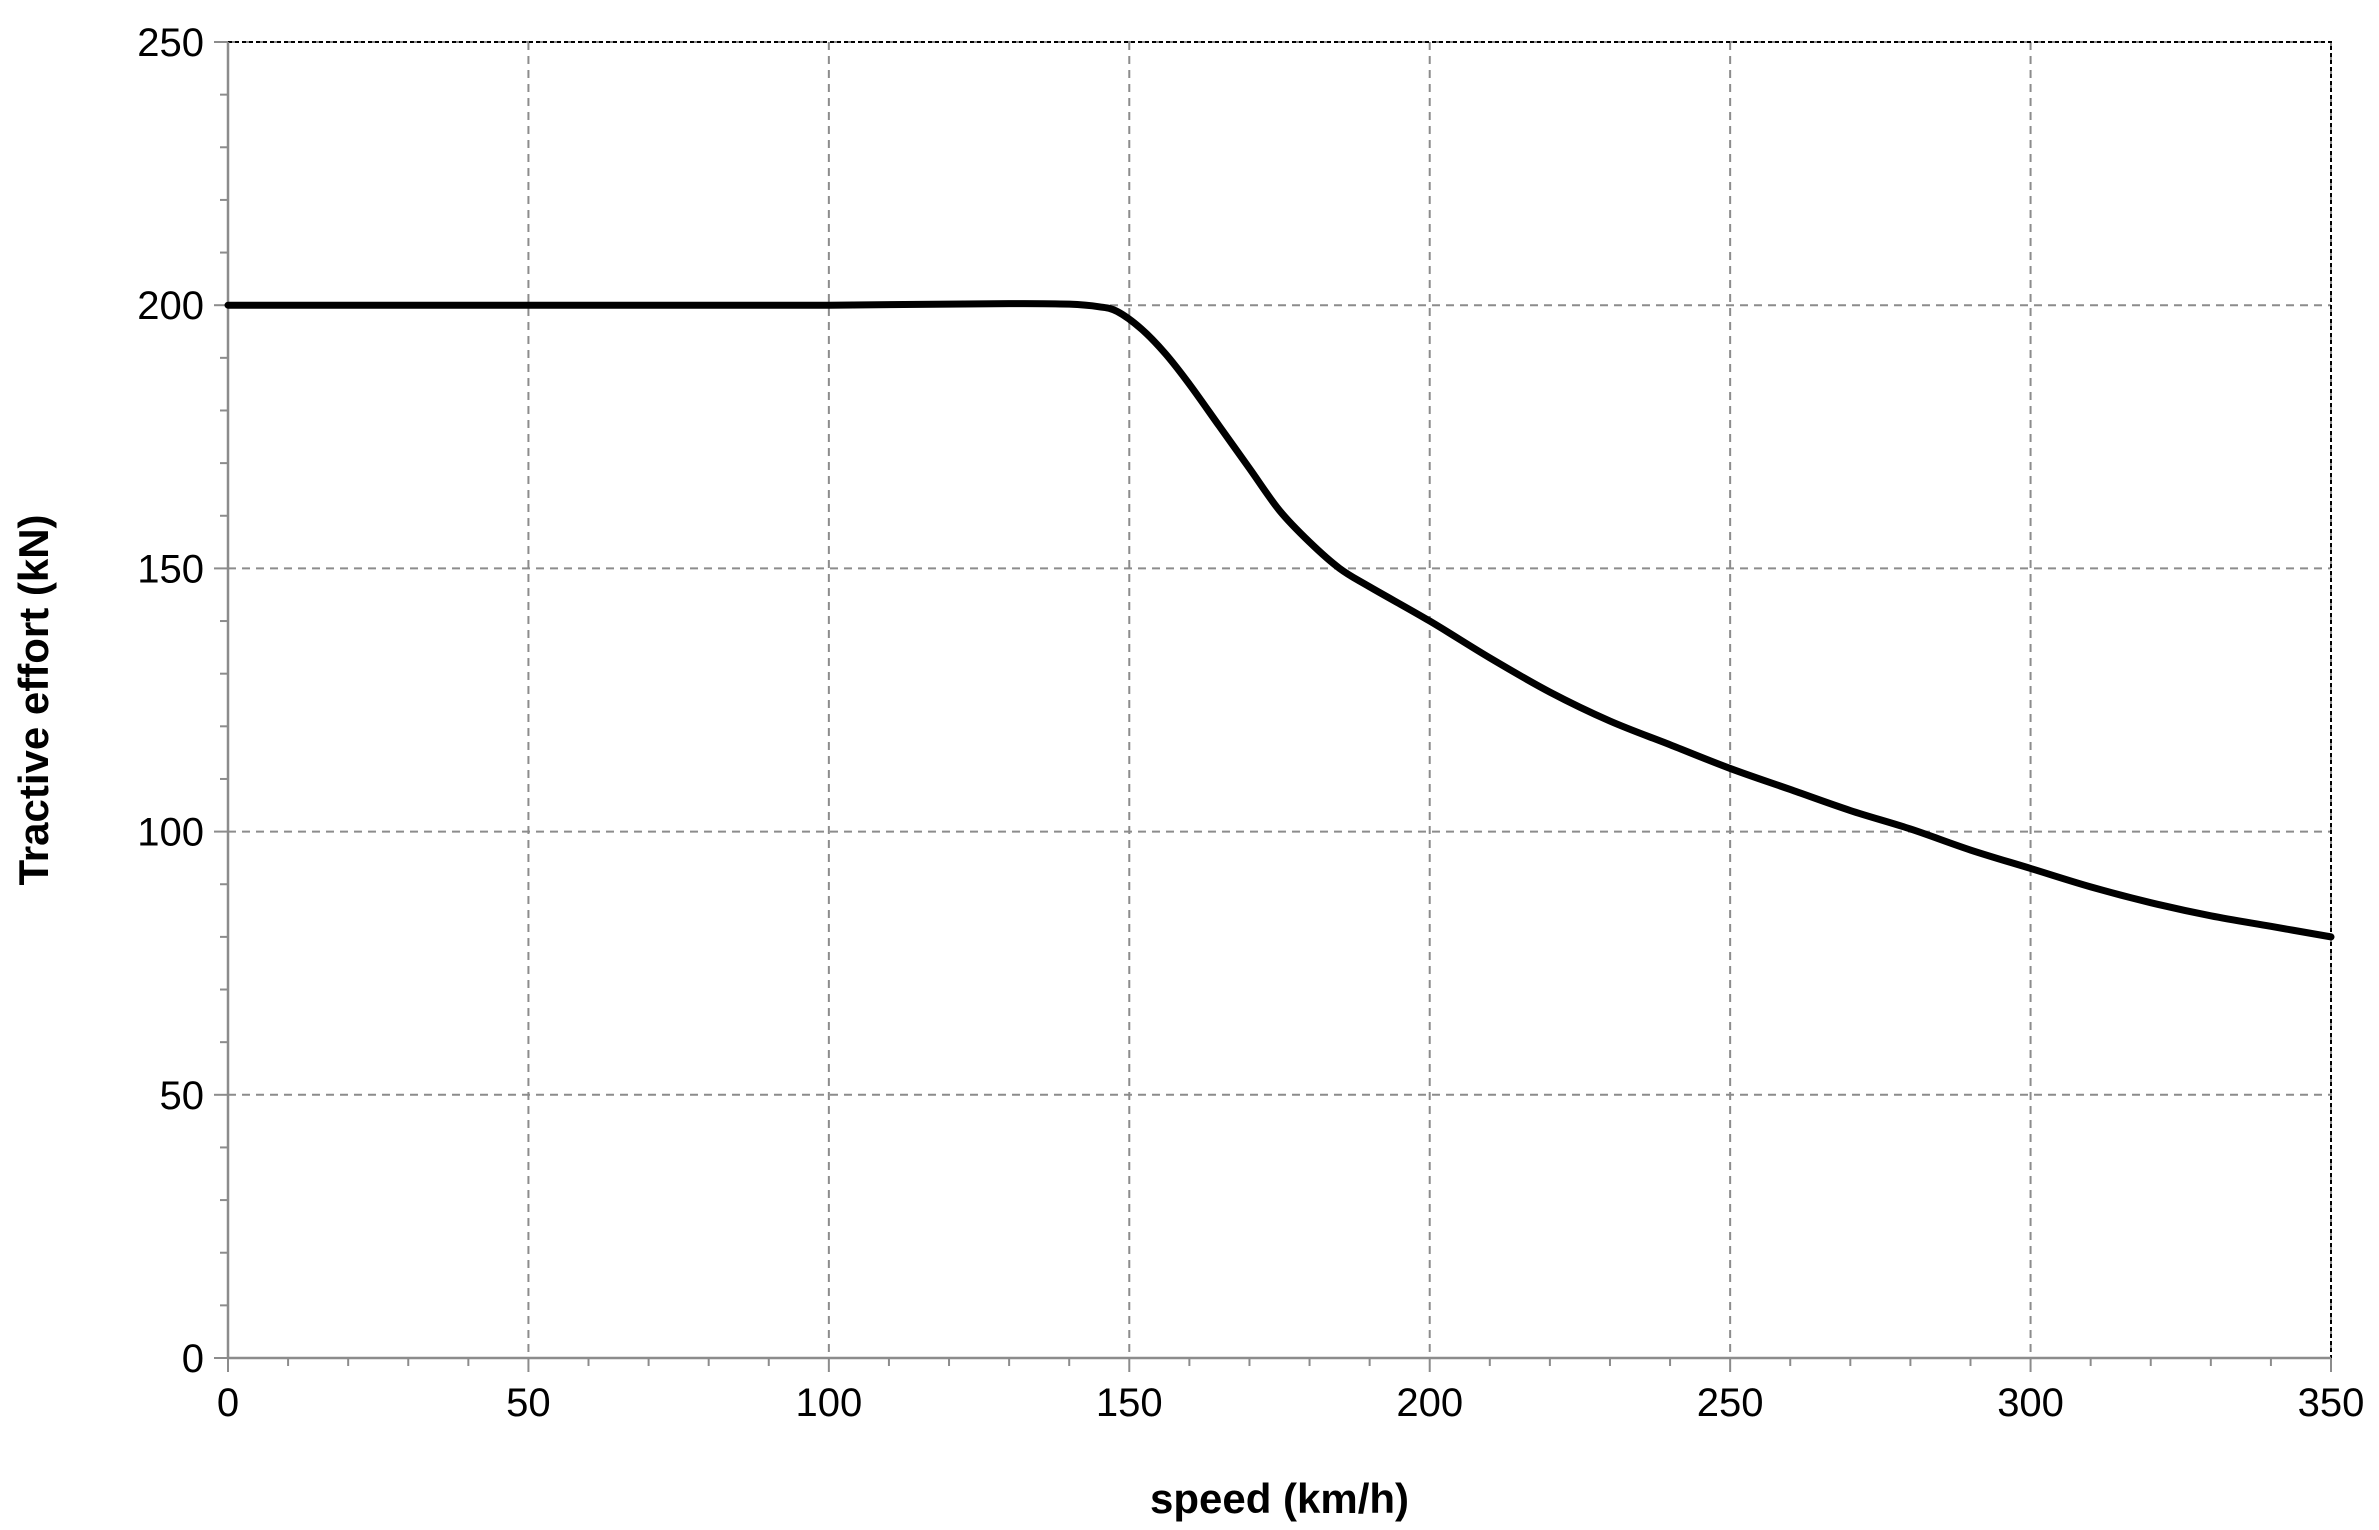 The height and width of the screenshot is (1530, 2379). Describe the element at coordinates (1429, 1403) in the screenshot. I see `x-tick-label-4: 200` at that location.